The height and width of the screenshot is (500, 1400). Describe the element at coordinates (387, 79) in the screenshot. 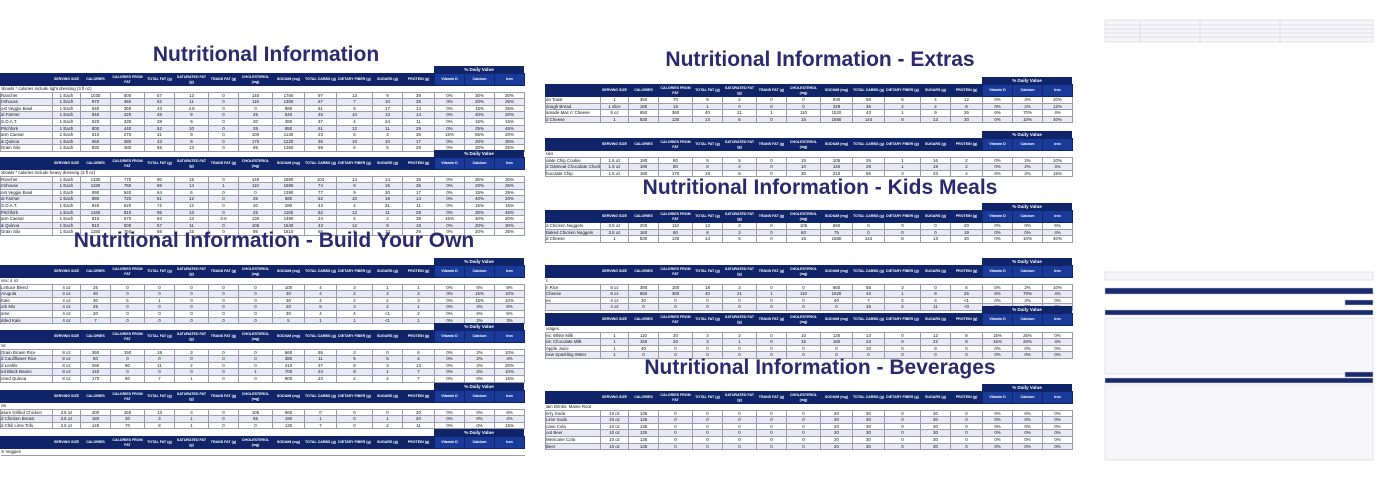

I see `header-cell: SUGARS (g)` at that location.